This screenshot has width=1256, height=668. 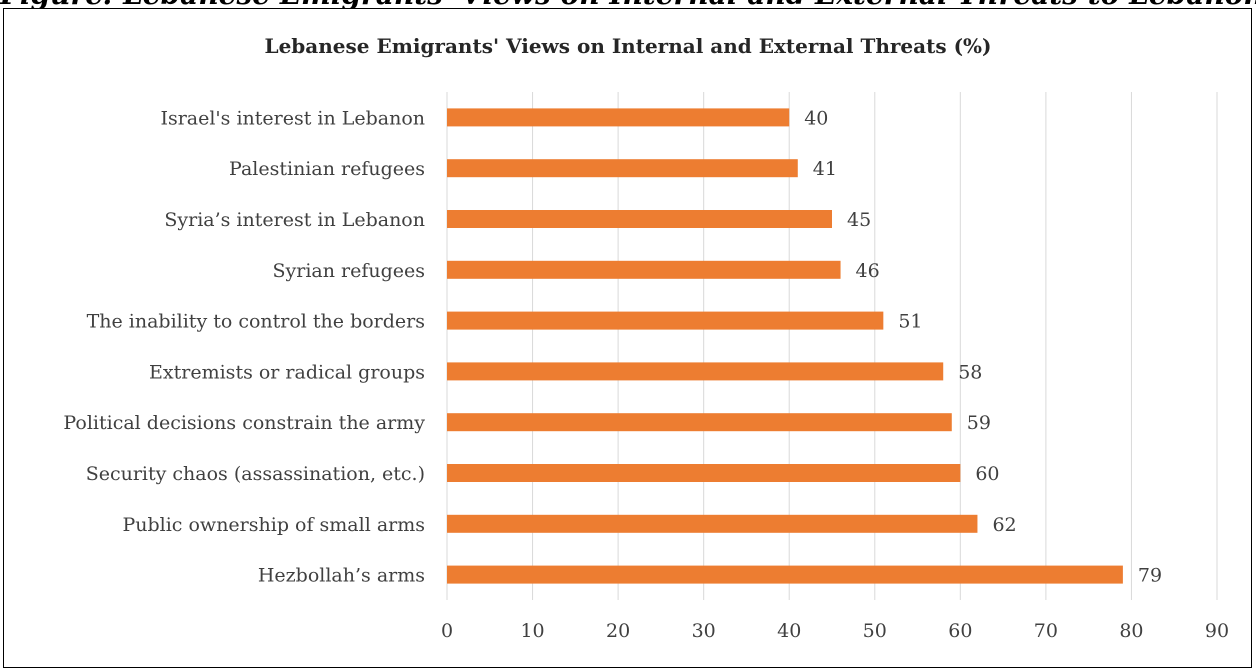 What do you see at coordinates (292, 118) in the screenshot?
I see `category-label: Israel's interest in Lebanon` at bounding box center [292, 118].